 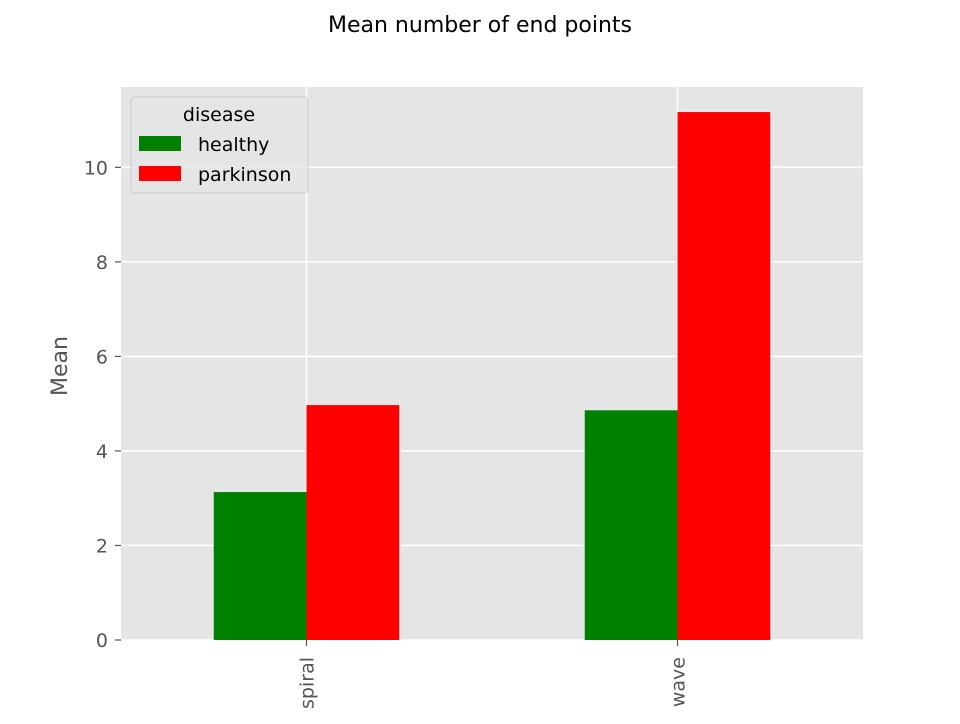 I want to click on y-tick-label: 4, so click(x=102, y=452).